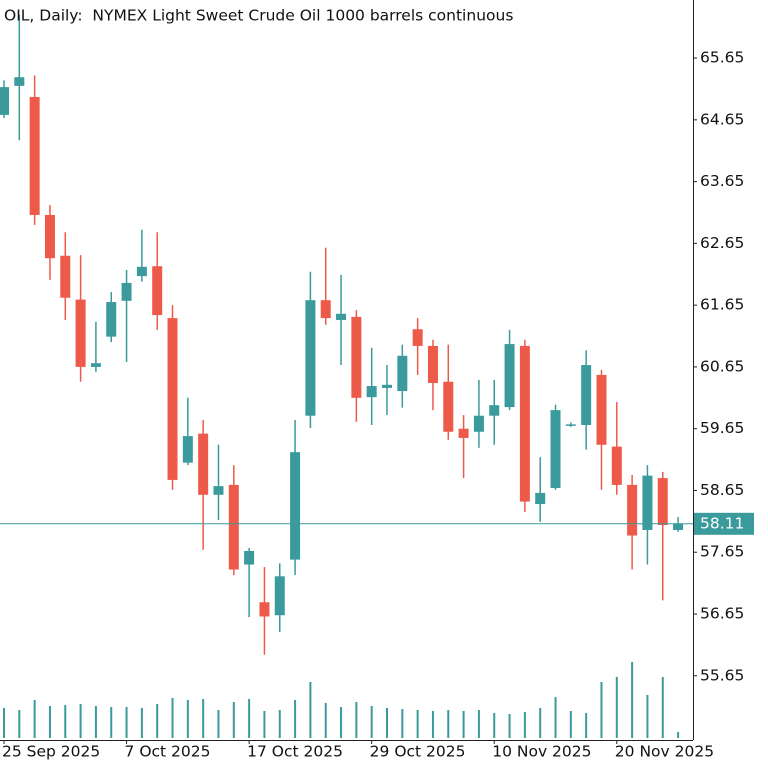  I want to click on last-price-label: 58.11, so click(722, 523).